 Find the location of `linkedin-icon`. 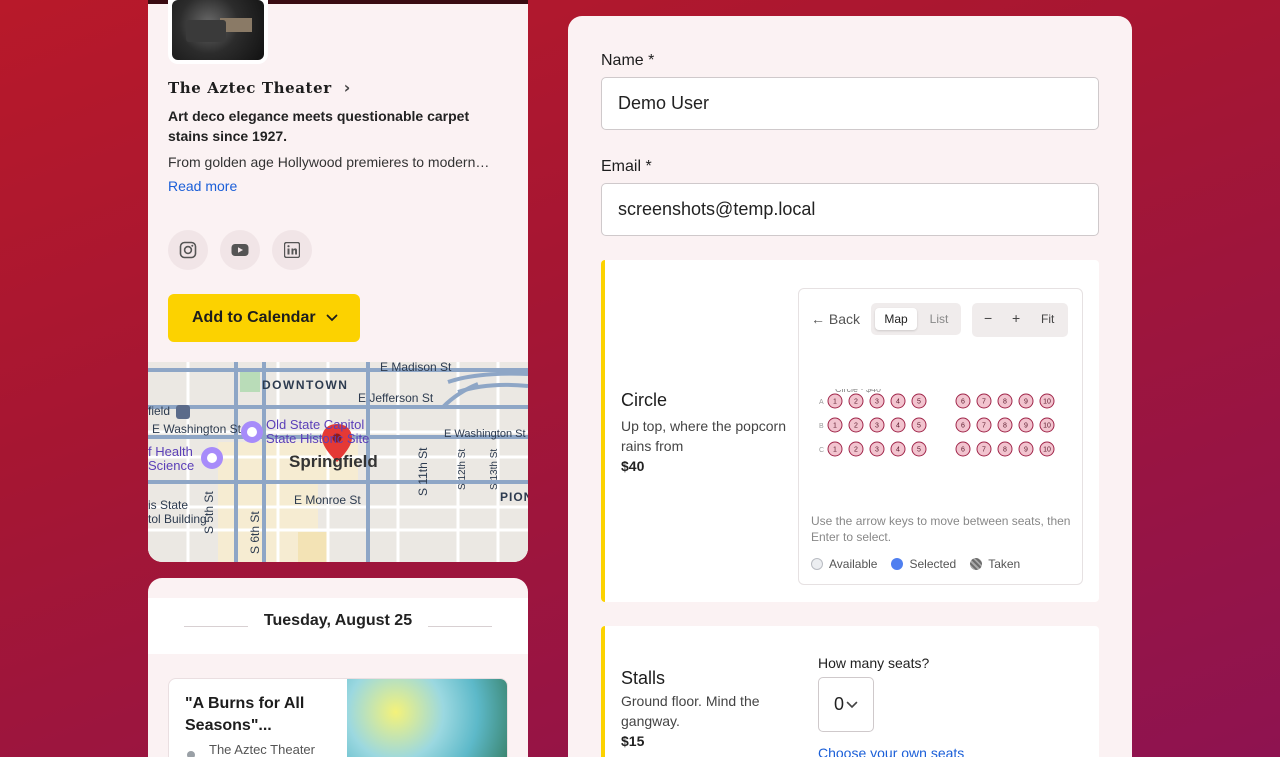

linkedin-icon is located at coordinates (292, 250).